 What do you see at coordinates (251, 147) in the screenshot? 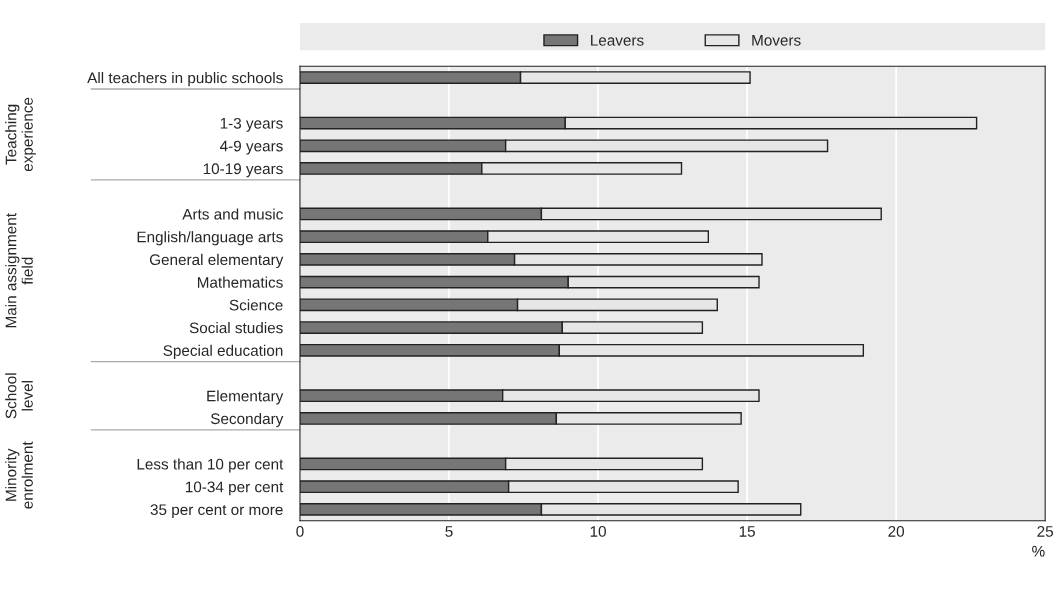
I see `y-tick-label: 4-9 years` at bounding box center [251, 147].